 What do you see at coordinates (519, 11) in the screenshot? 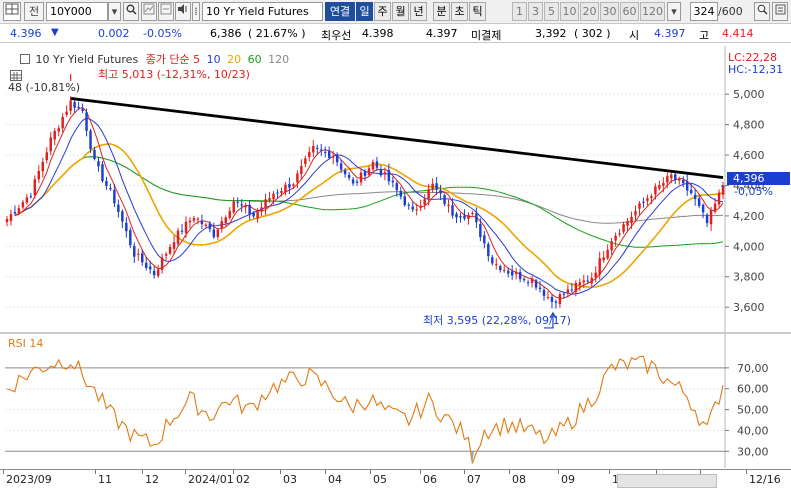
I see `interval-1: 1` at bounding box center [519, 11].